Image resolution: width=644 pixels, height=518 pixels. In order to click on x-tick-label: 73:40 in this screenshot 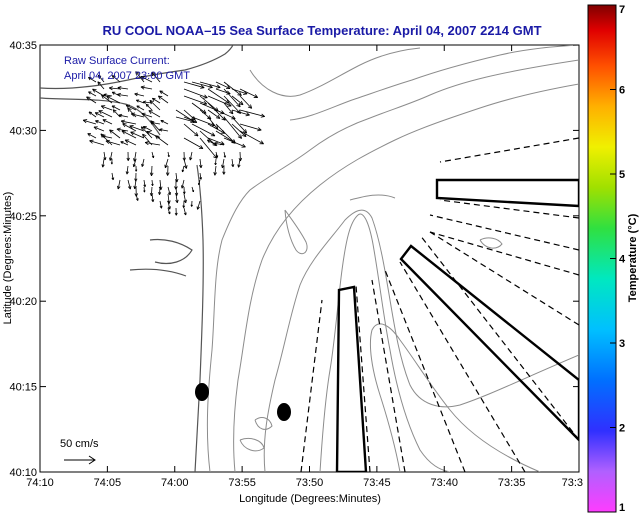, I will do `click(444, 483)`.